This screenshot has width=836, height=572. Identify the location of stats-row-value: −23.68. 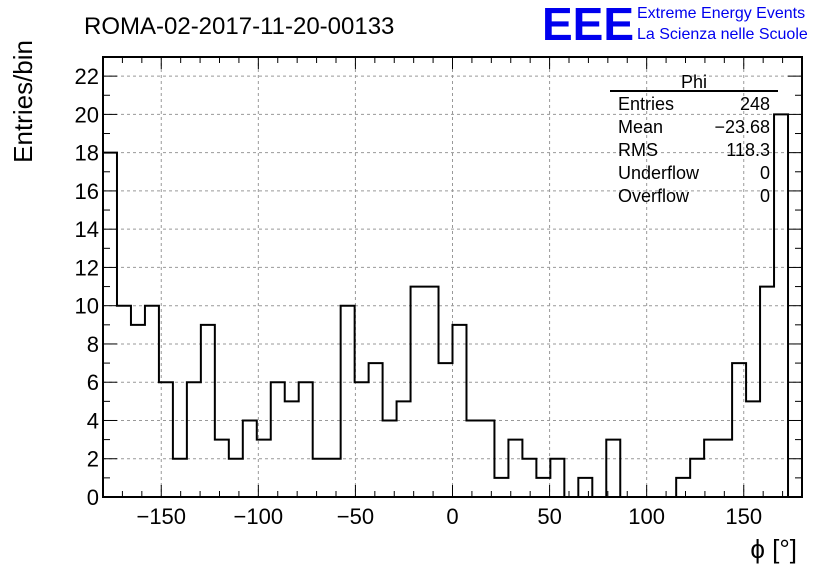
(742, 127).